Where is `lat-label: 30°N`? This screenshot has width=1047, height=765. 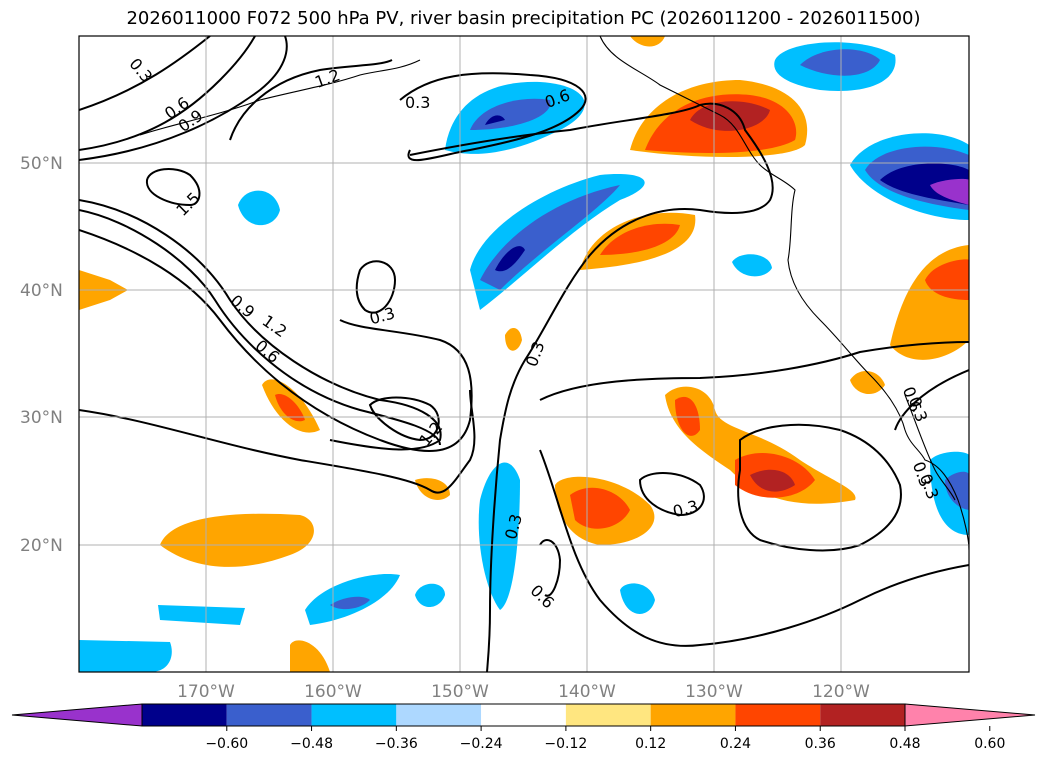
lat-label: 30°N is located at coordinates (41, 418).